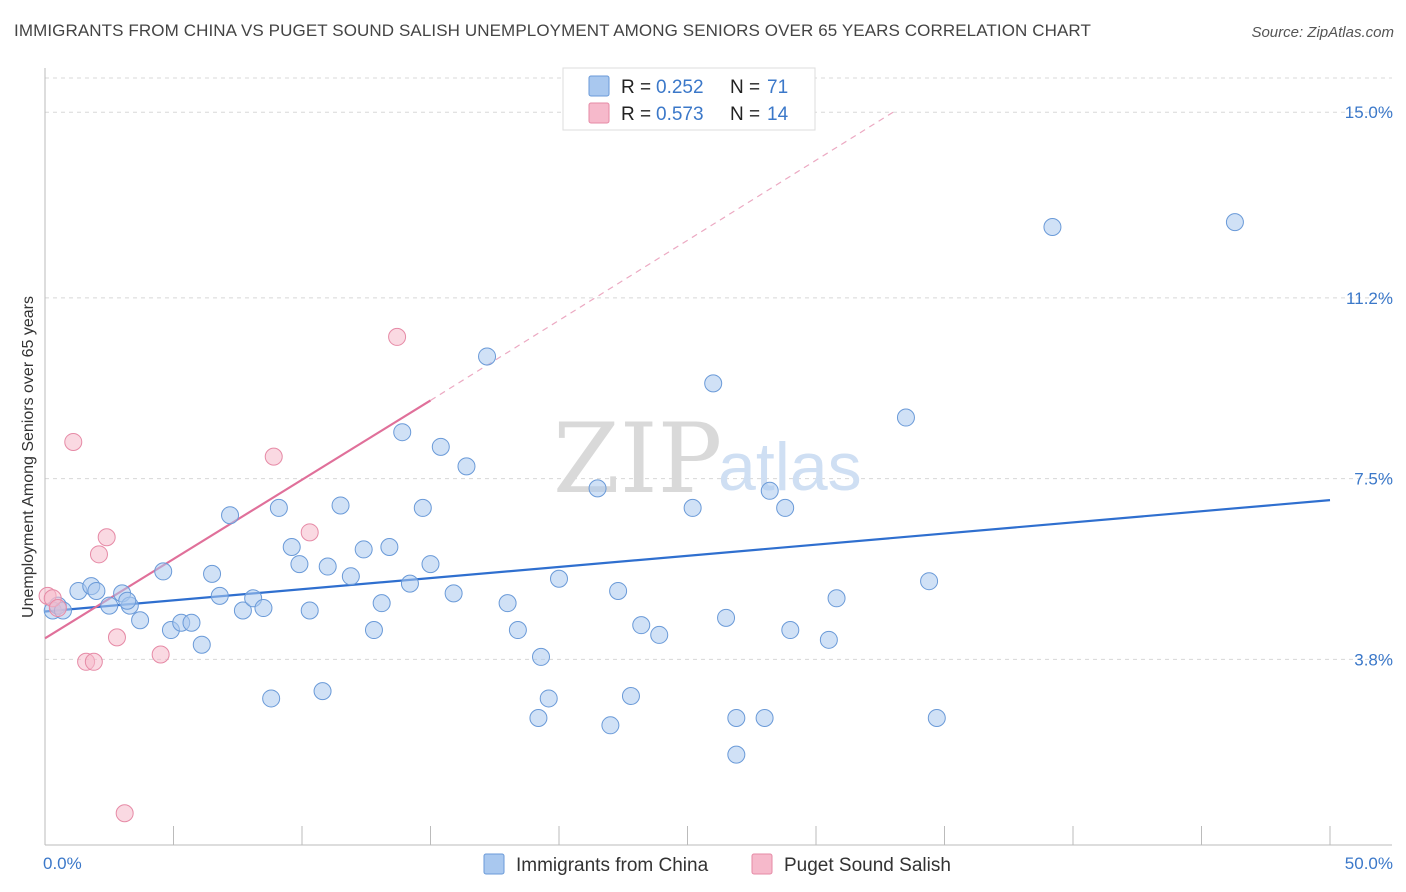  I want to click on x-tick-label: 0.0%, so click(62, 863).